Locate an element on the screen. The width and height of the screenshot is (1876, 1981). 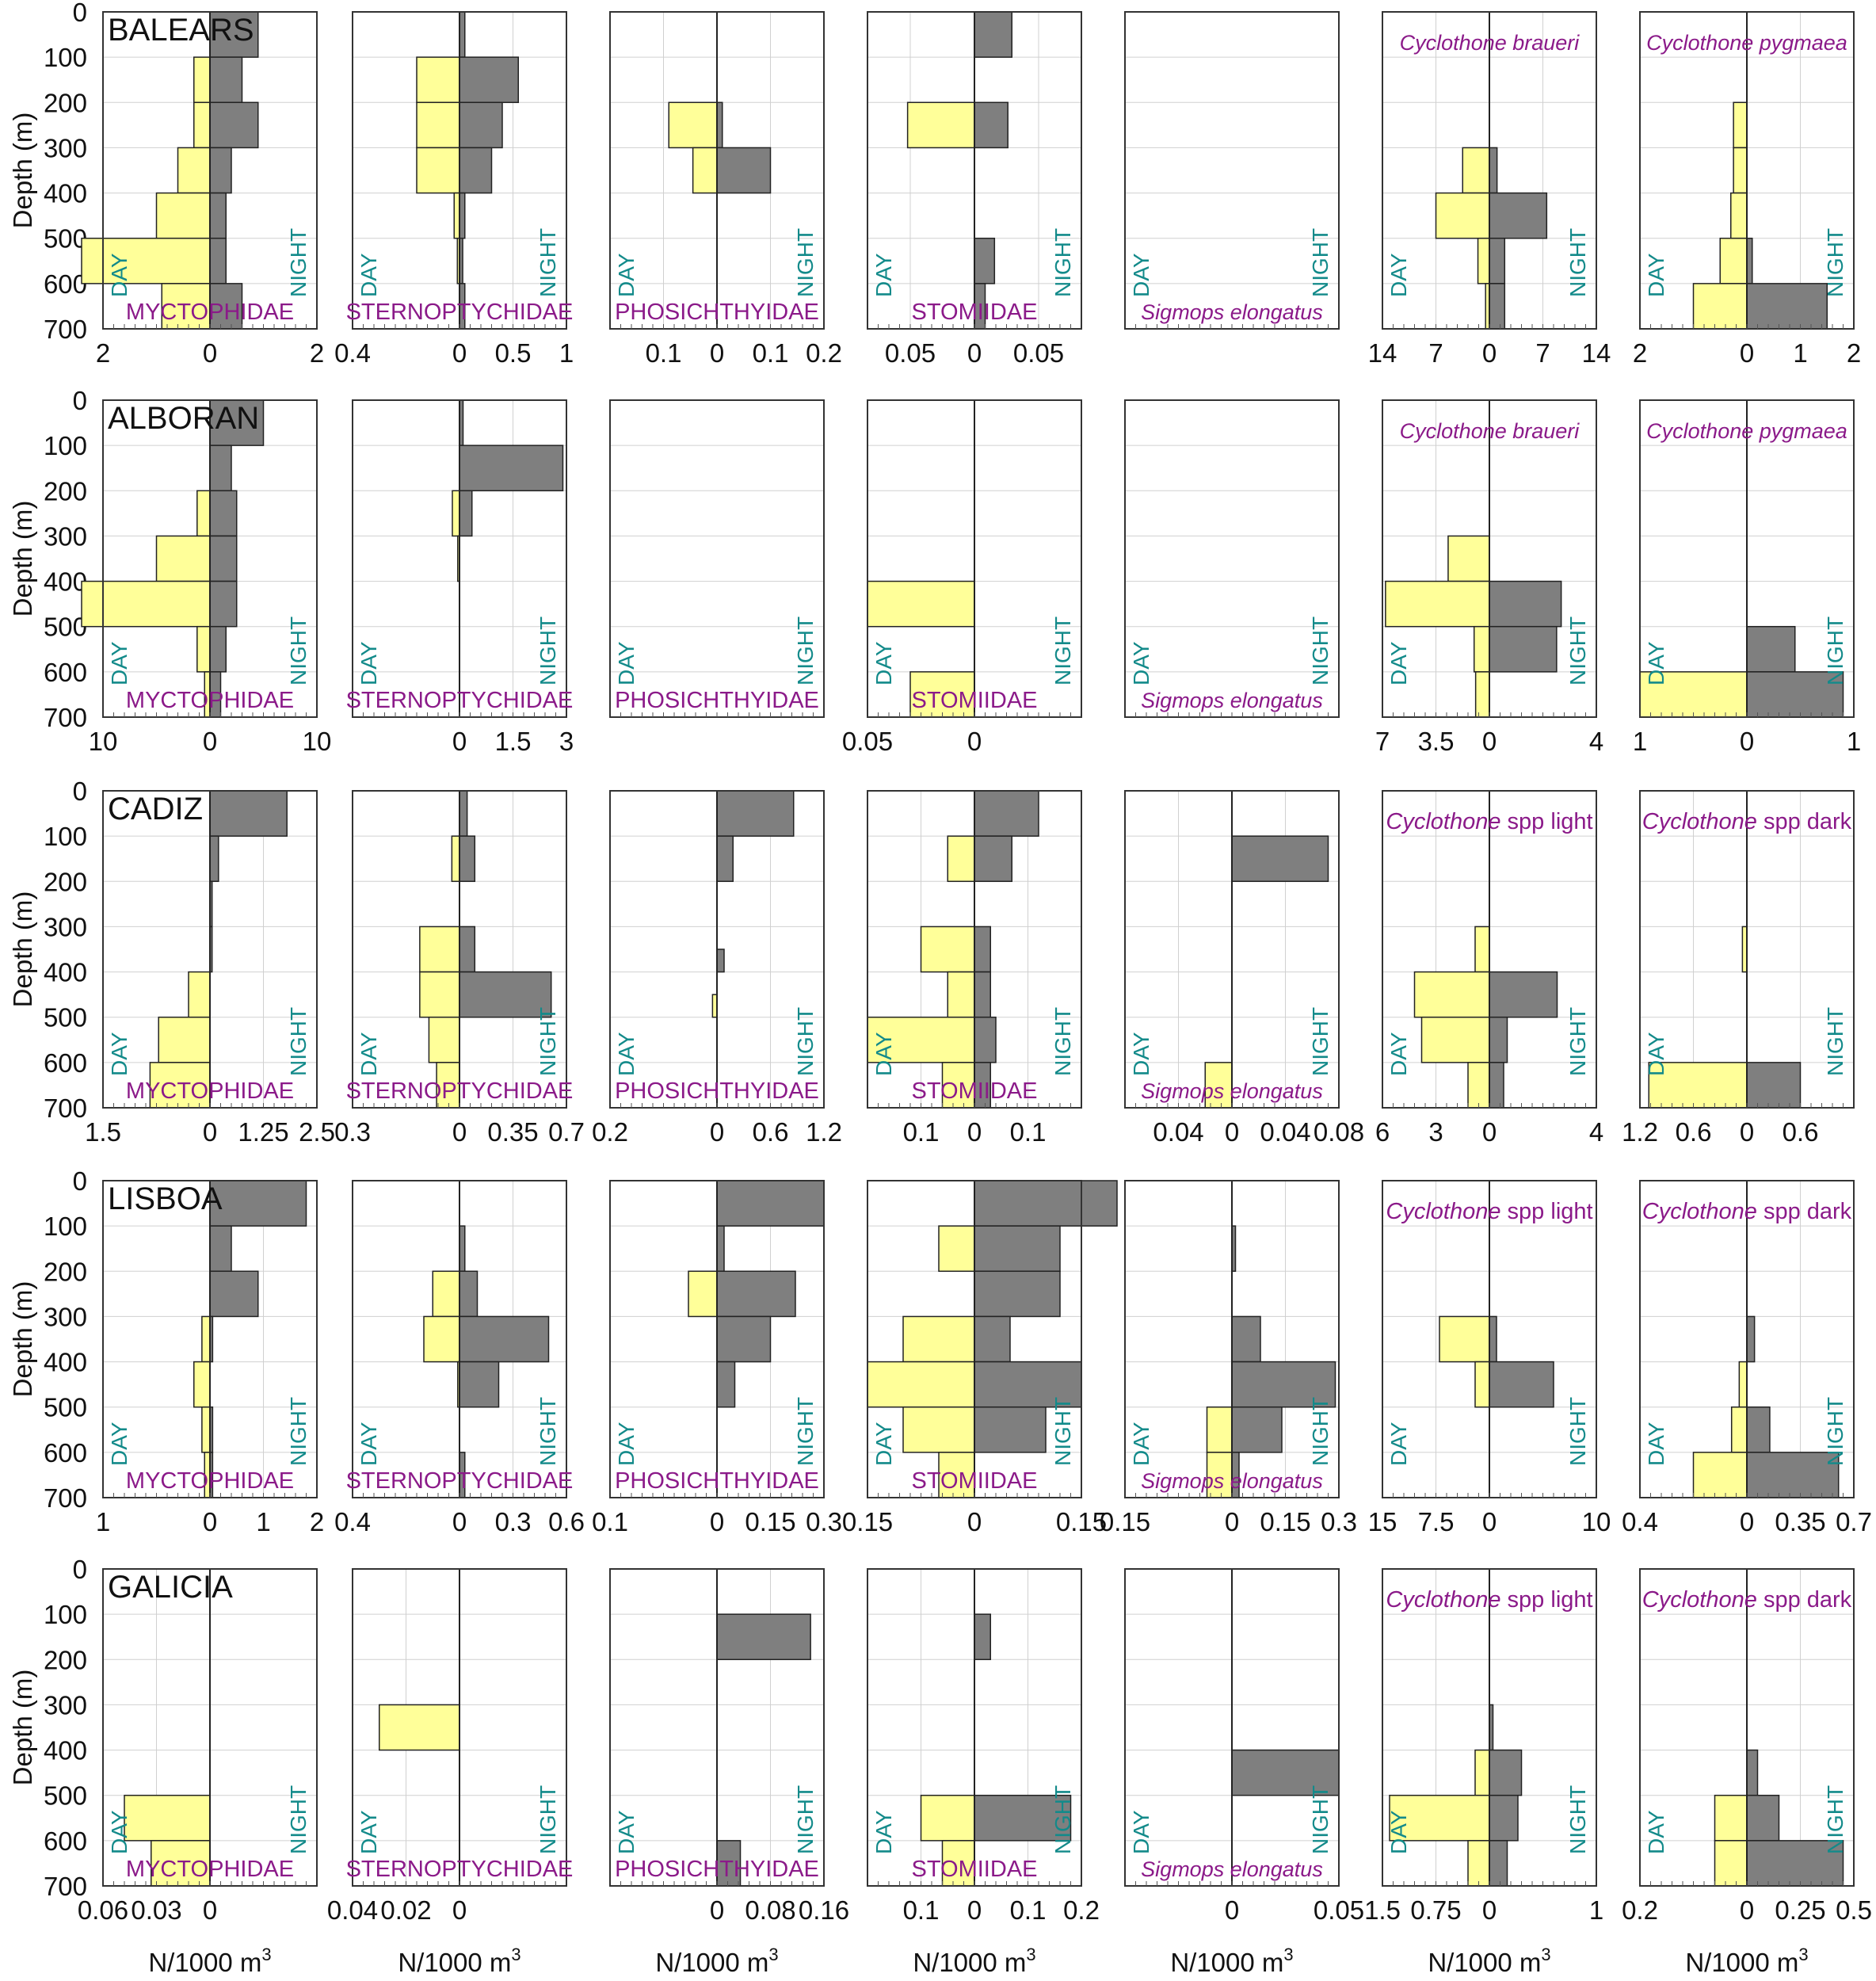
x-tick-label: 2 is located at coordinates (317, 1521).